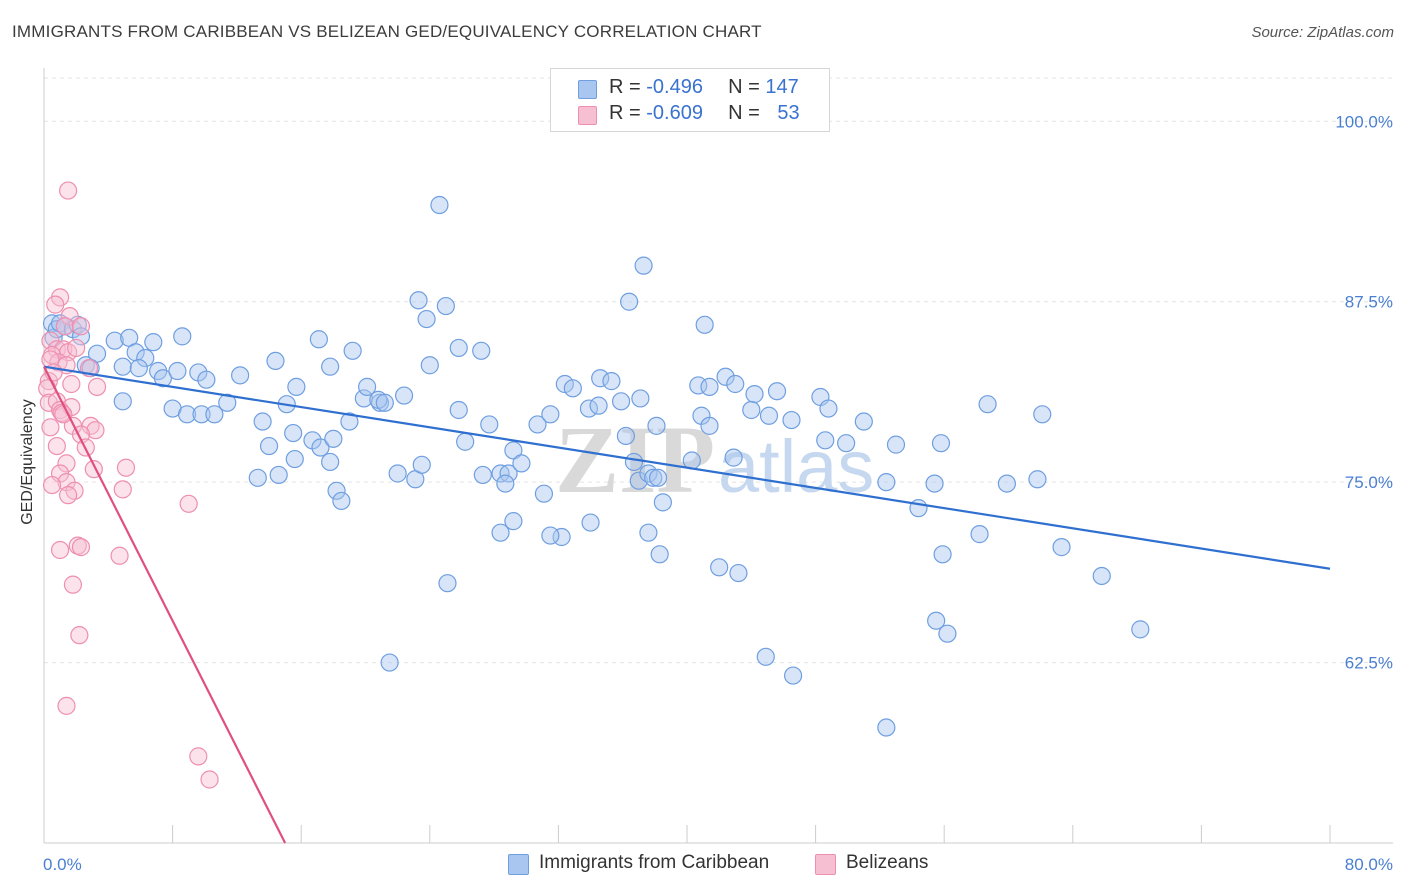  I want to click on caribbean-swatch, so click(518, 864).